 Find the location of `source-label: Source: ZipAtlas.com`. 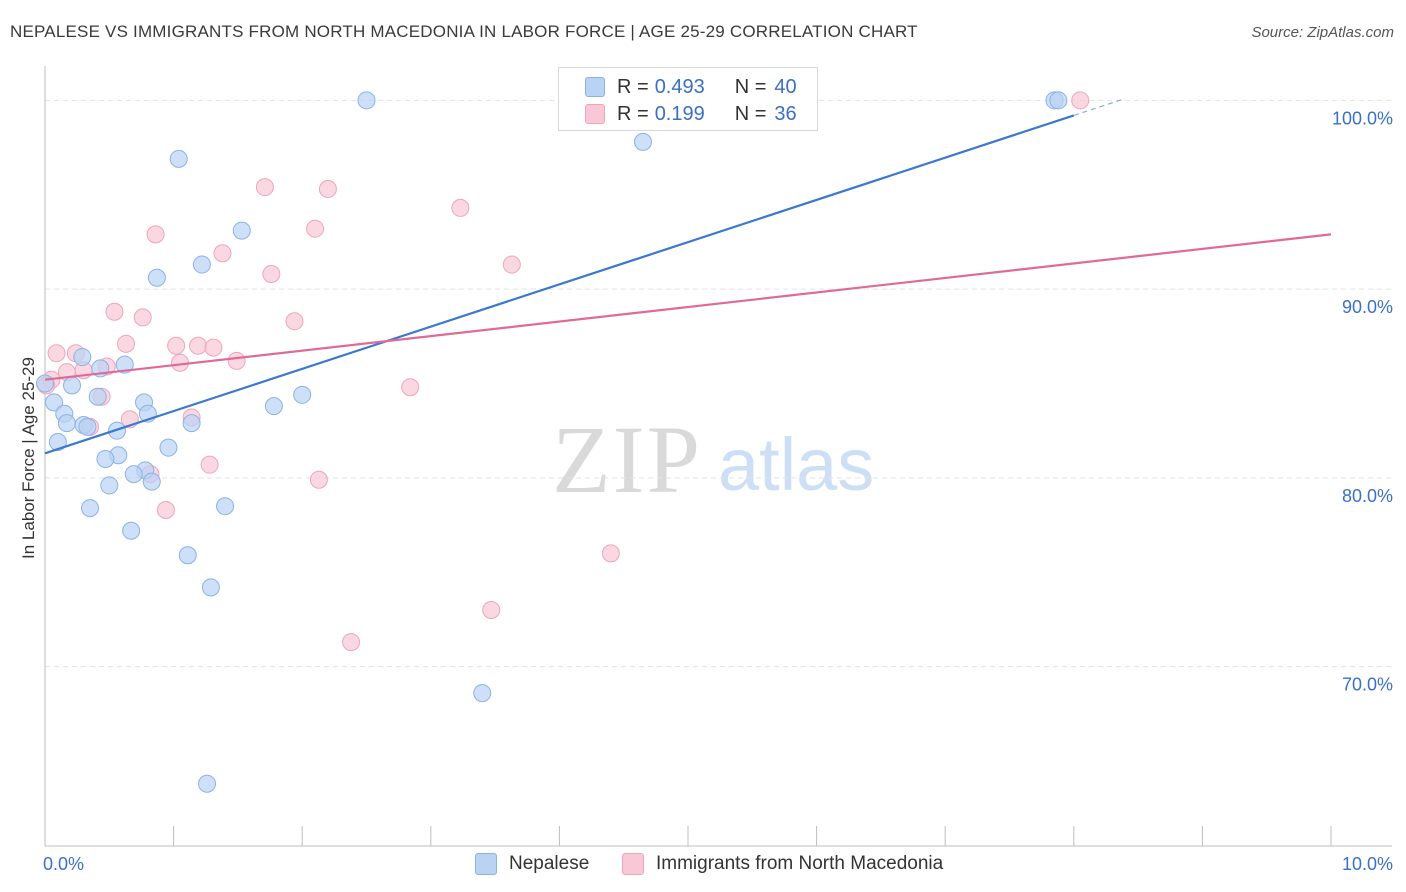

source-label: Source: ZipAtlas.com is located at coordinates (1322, 32).